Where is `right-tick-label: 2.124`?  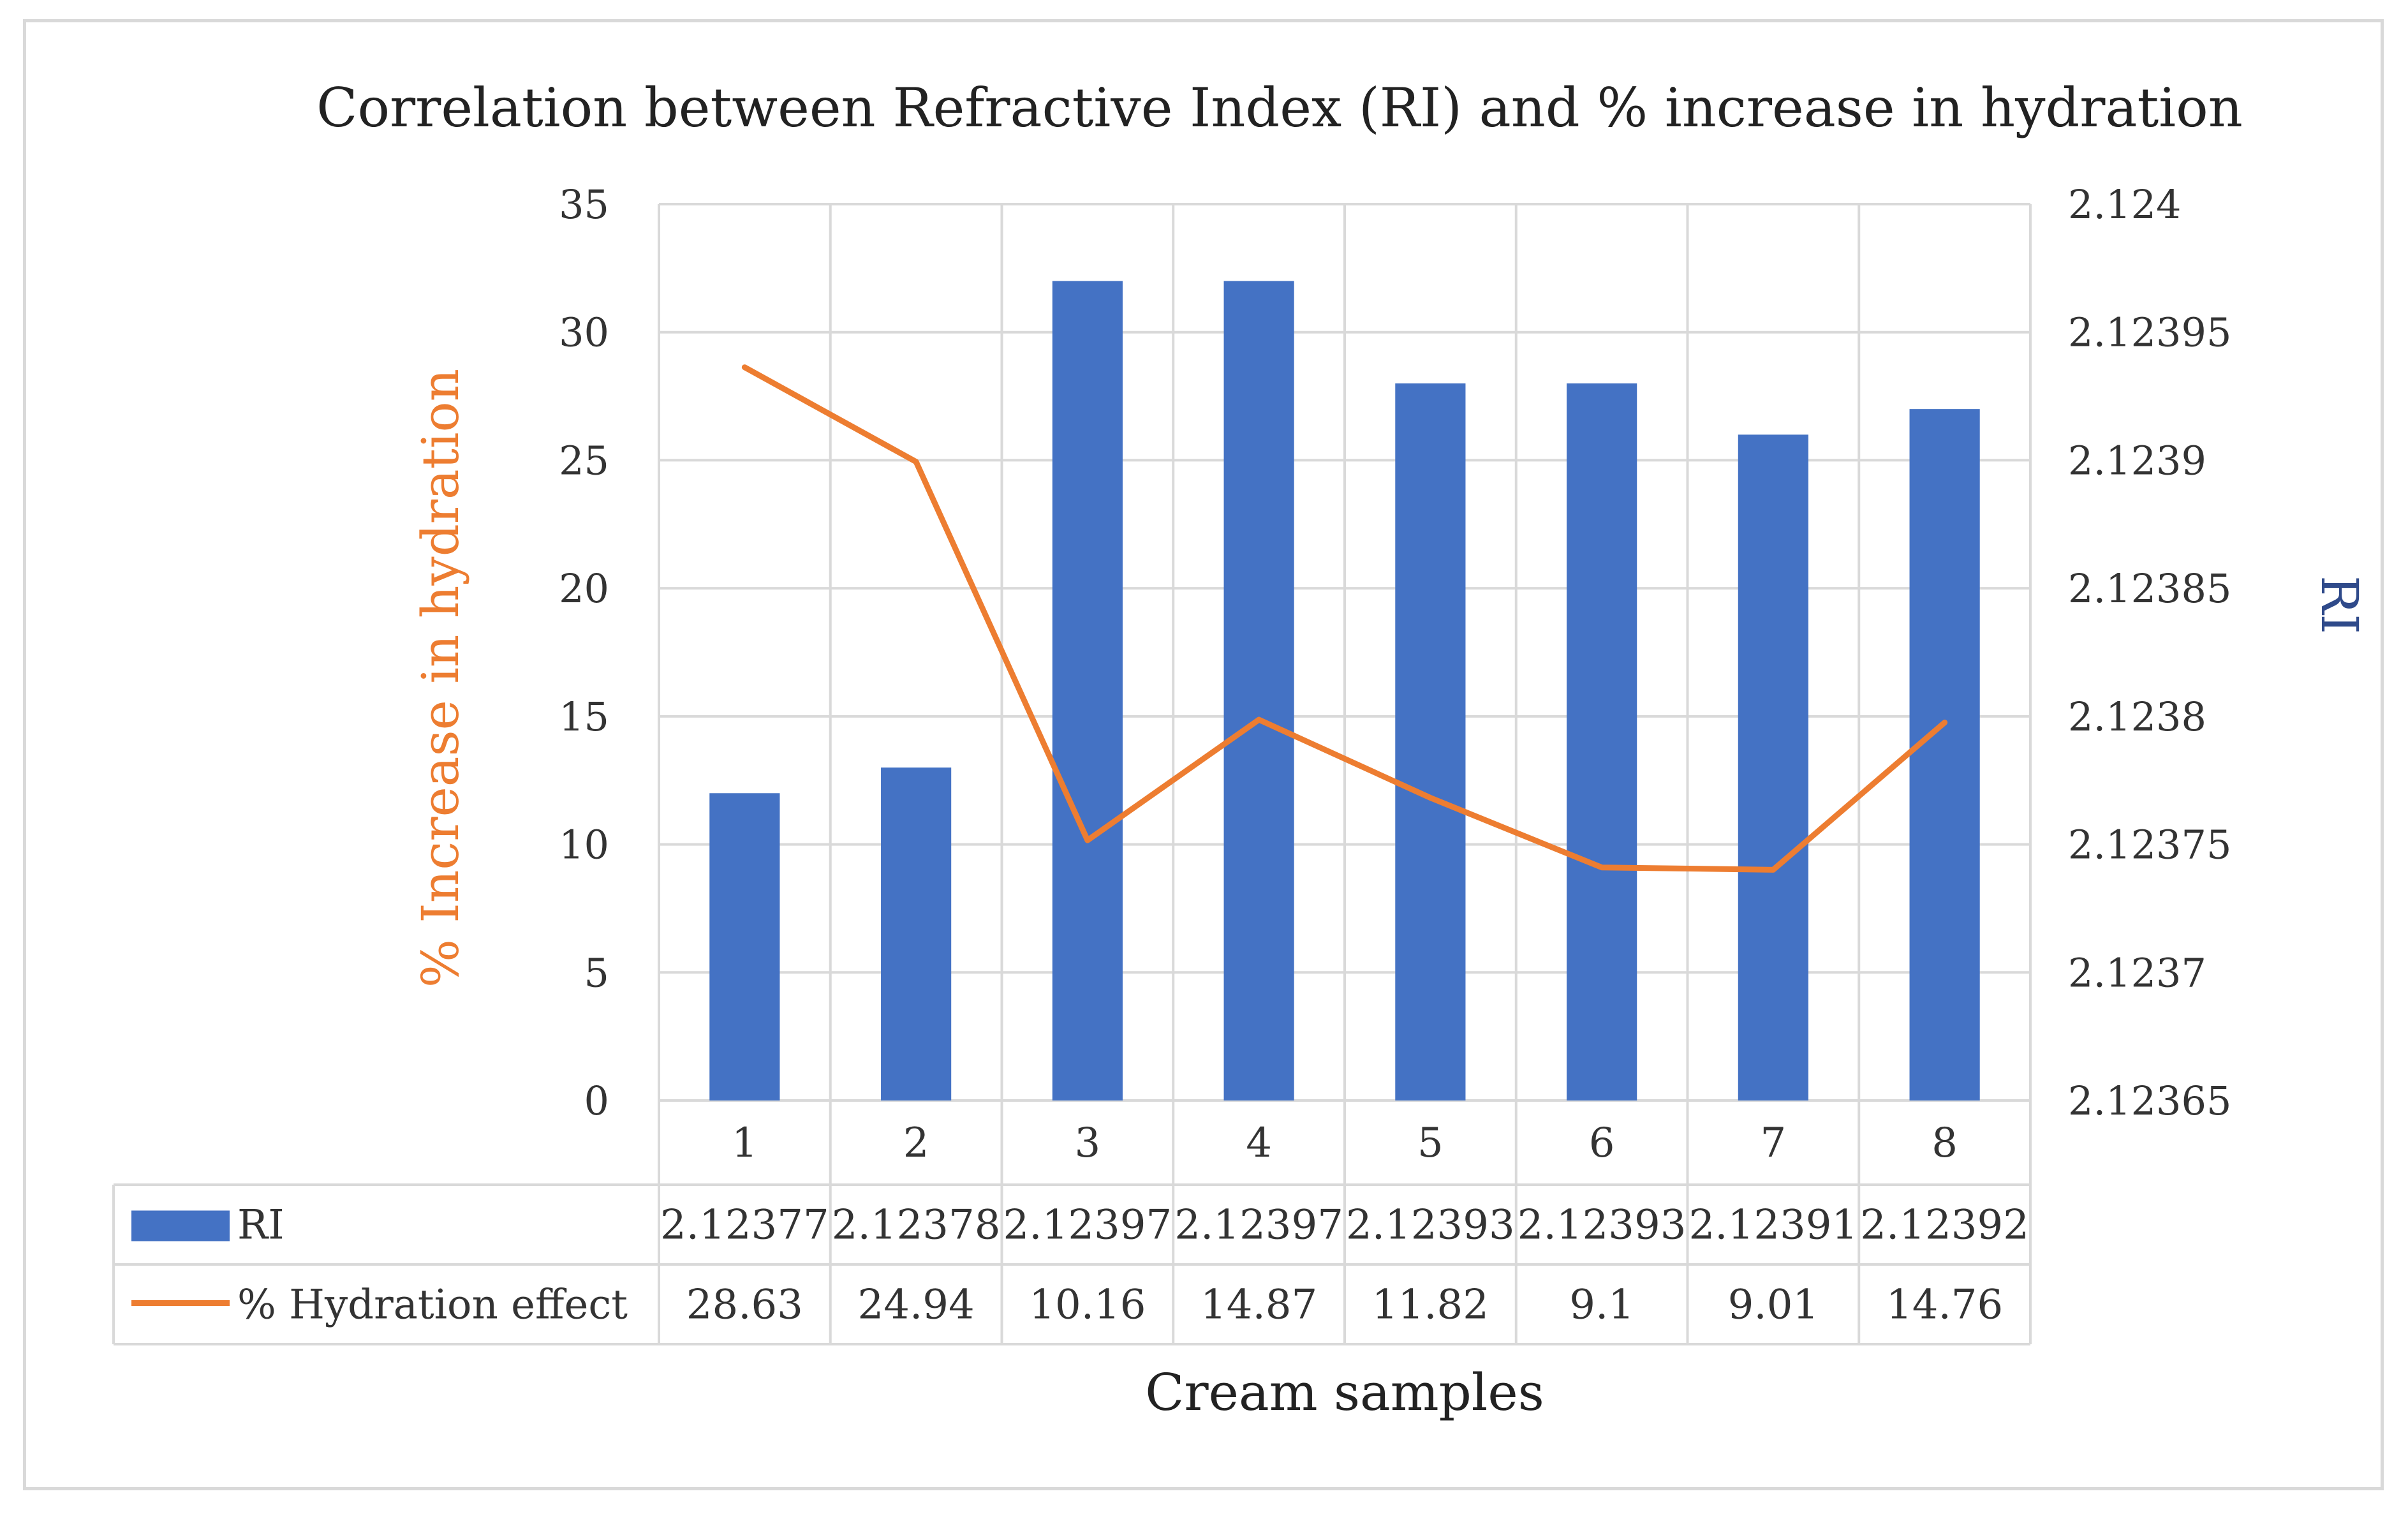
right-tick-label: 2.124 is located at coordinates (2125, 205).